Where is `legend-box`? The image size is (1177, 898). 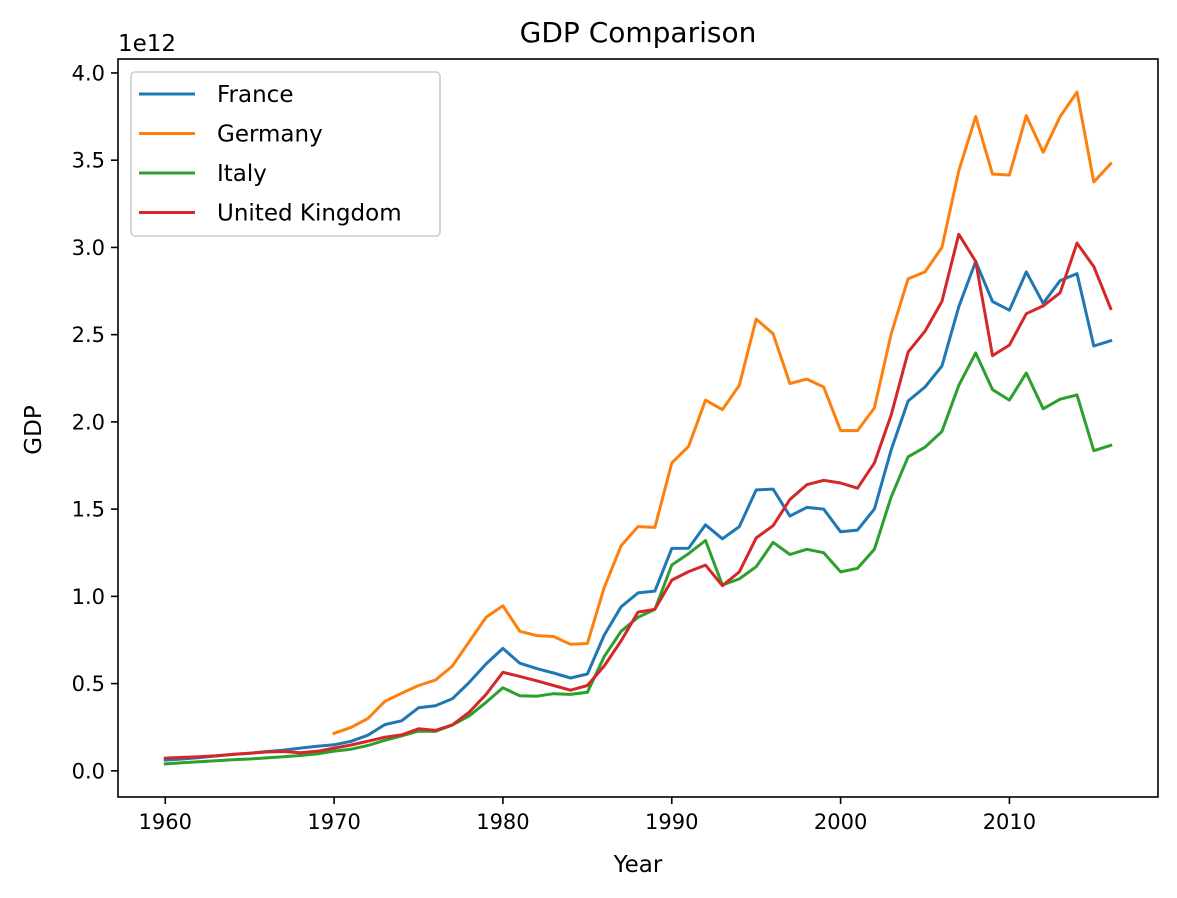 legend-box is located at coordinates (285, 154).